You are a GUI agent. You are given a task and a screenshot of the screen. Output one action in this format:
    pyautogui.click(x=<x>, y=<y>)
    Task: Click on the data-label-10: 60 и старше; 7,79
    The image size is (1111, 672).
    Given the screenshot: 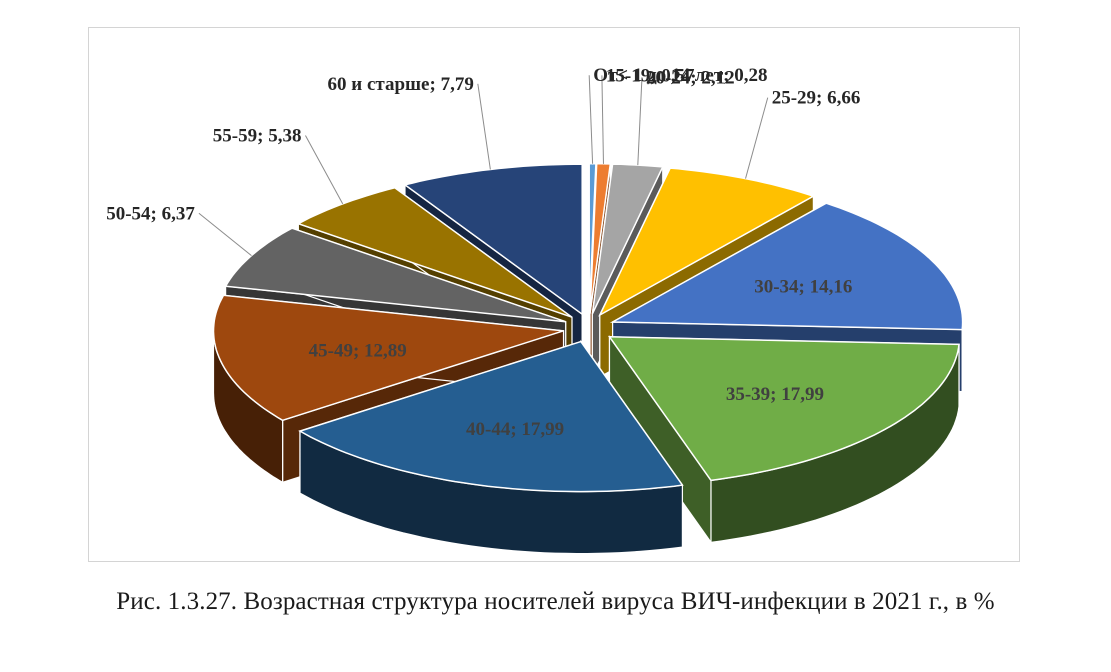 What is the action you would take?
    pyautogui.click(x=401, y=84)
    